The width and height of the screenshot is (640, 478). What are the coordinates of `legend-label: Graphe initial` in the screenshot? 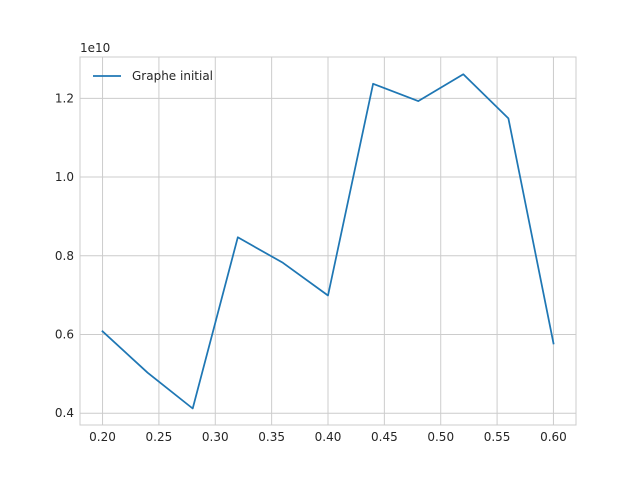 It's located at (172, 76).